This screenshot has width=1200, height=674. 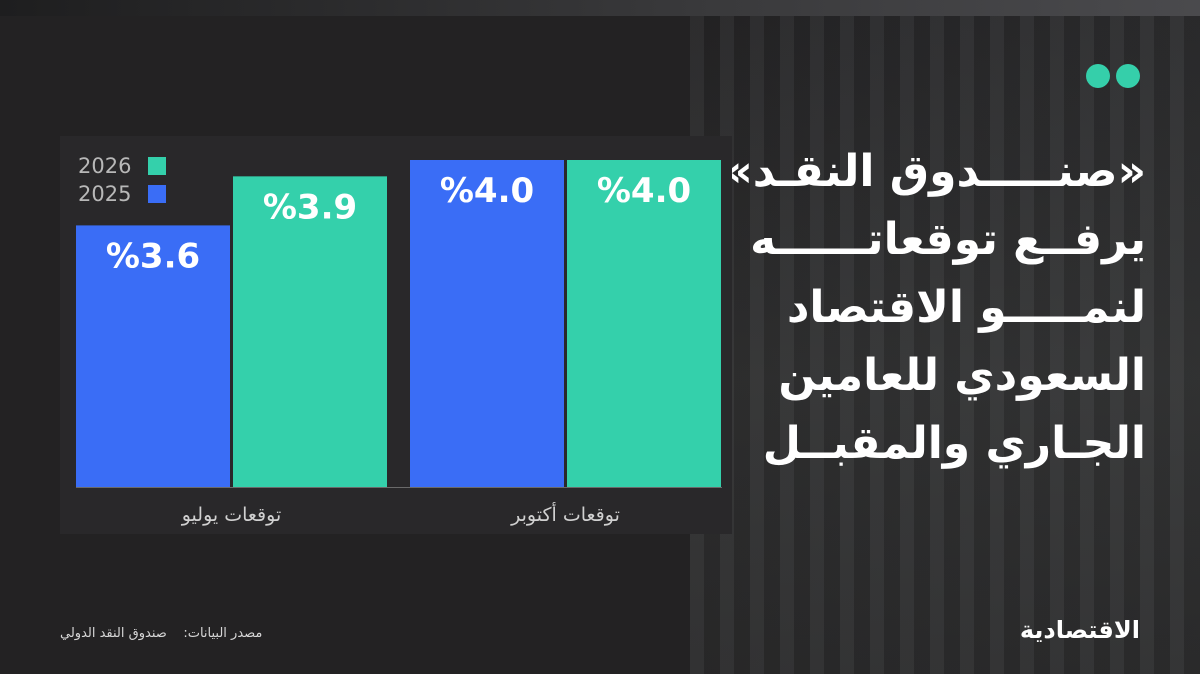 What do you see at coordinates (954, 443) in the screenshot?
I see `headline-line-5: الجـاري والمقبــل` at bounding box center [954, 443].